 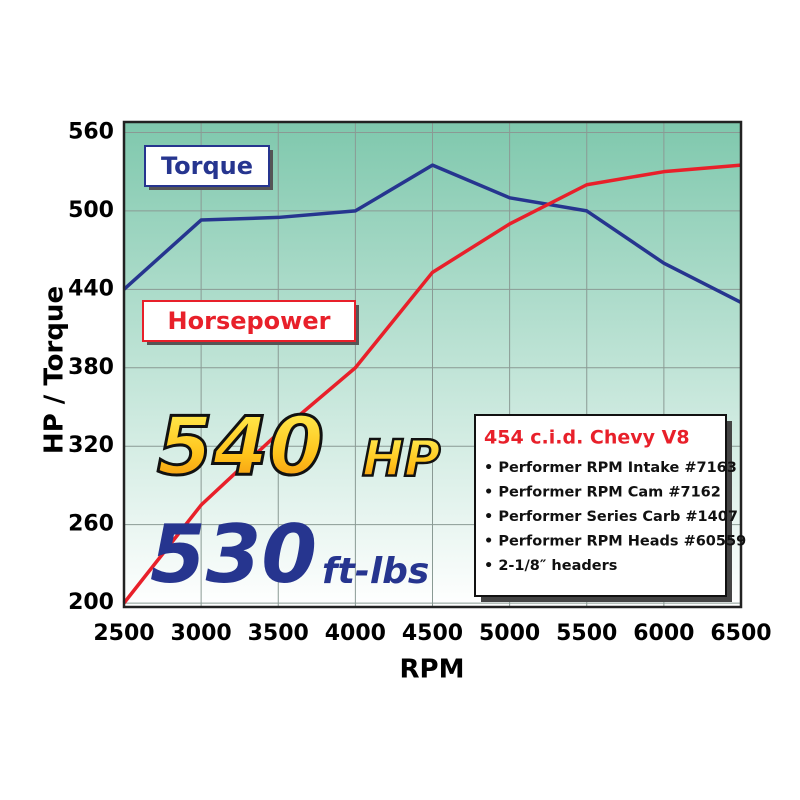 What do you see at coordinates (432, 233) in the screenshot?
I see `series-line` at bounding box center [432, 233].